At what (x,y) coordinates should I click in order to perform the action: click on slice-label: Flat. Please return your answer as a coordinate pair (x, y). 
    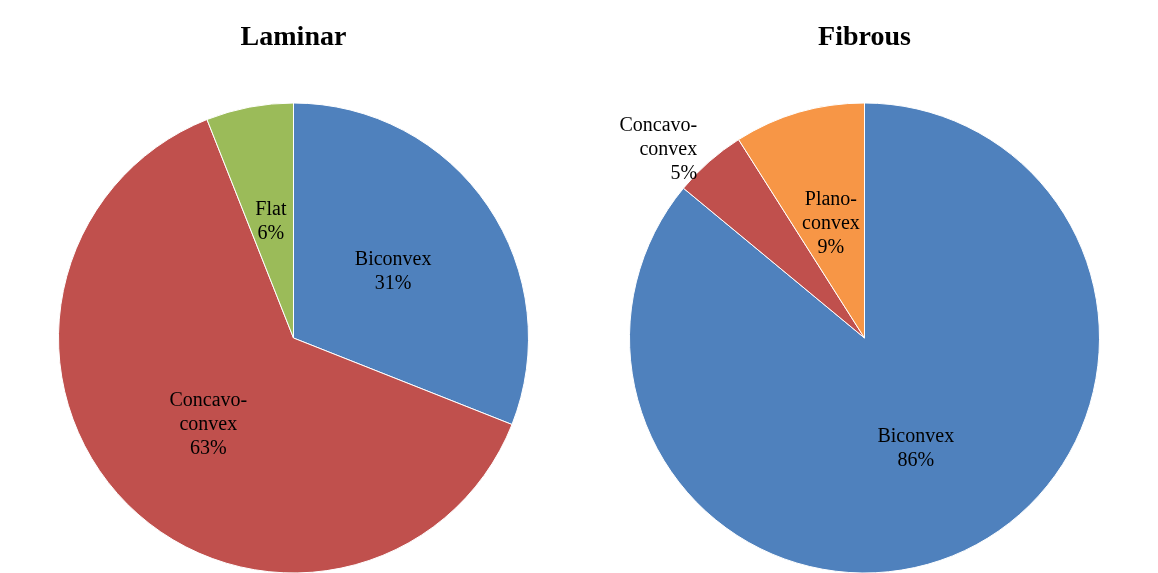
    Looking at the image, I should click on (271, 207).